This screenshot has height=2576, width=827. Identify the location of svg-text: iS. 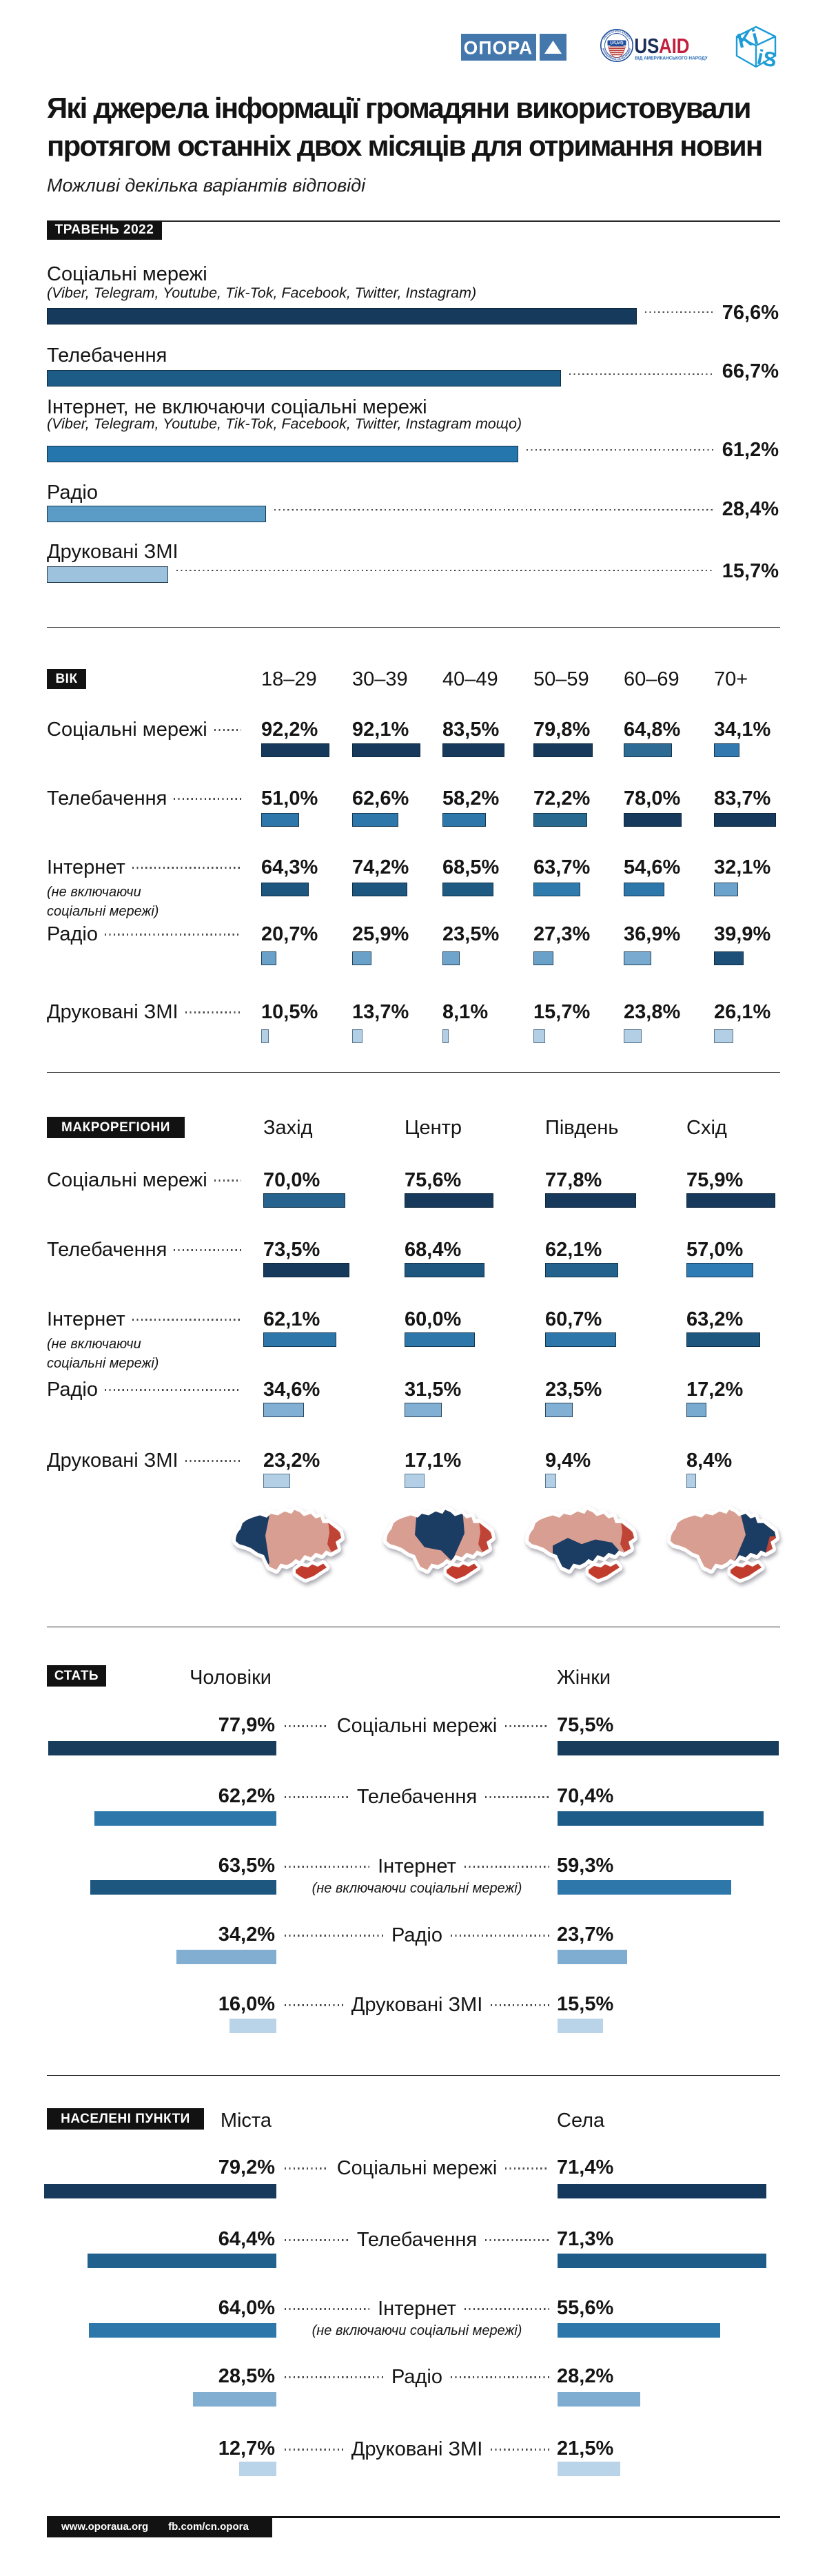
(767, 57).